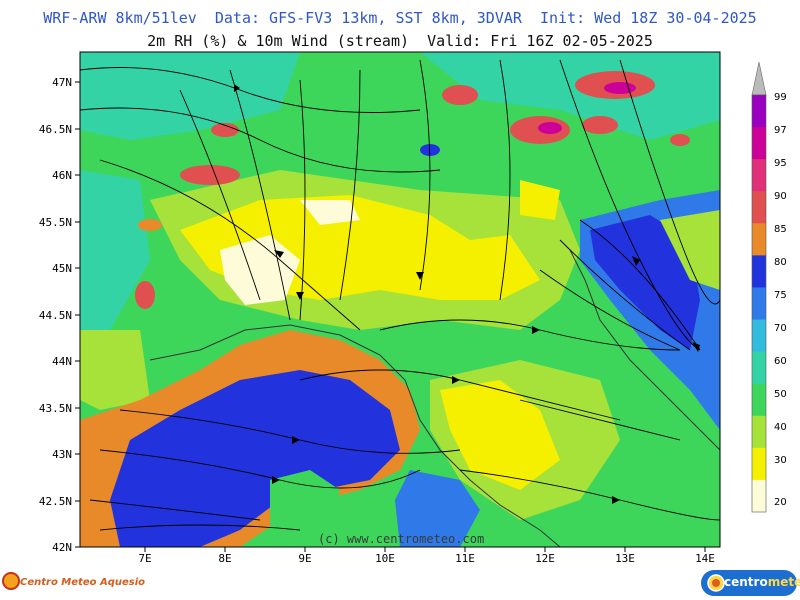 The width and height of the screenshot is (800, 600). I want to click on colorbar-label: 95, so click(780, 163).